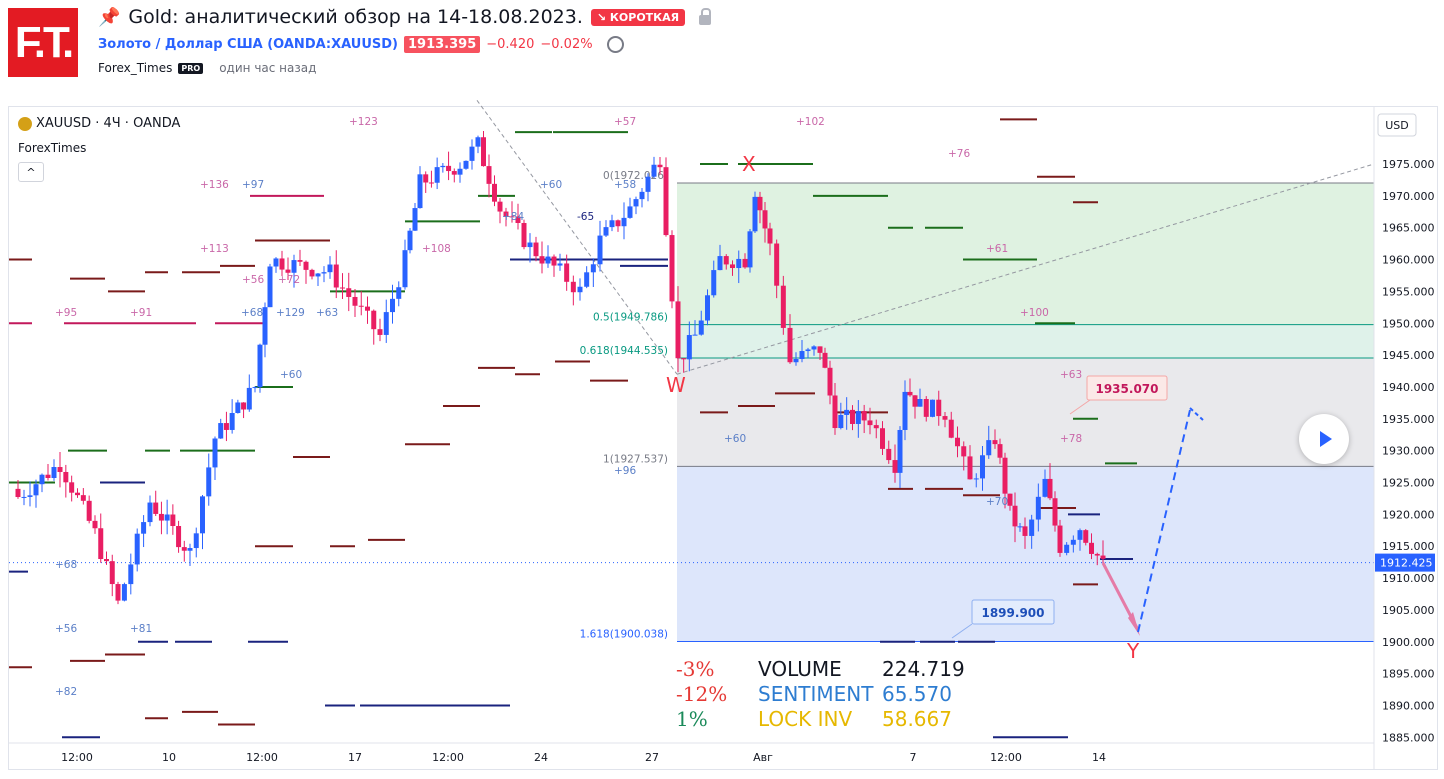 The width and height of the screenshot is (1444, 779). I want to click on callout-box-lower, so click(1013, 612).